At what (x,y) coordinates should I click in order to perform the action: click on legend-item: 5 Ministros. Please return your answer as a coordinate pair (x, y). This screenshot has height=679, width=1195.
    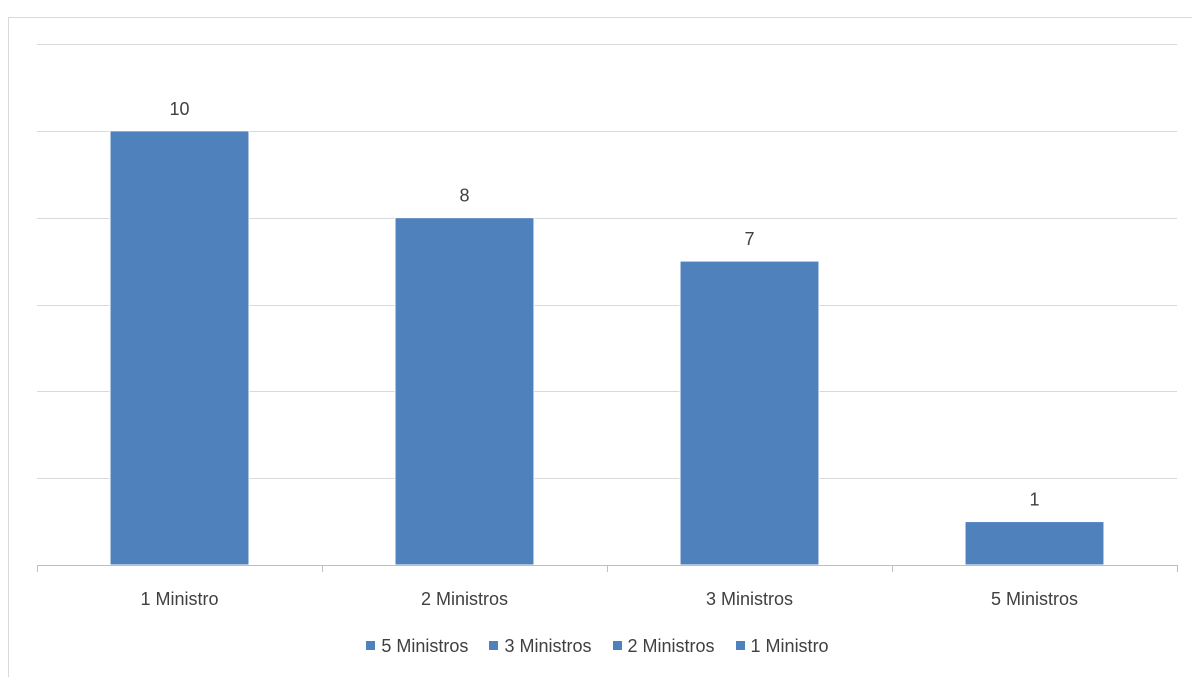
    Looking at the image, I should click on (417, 646).